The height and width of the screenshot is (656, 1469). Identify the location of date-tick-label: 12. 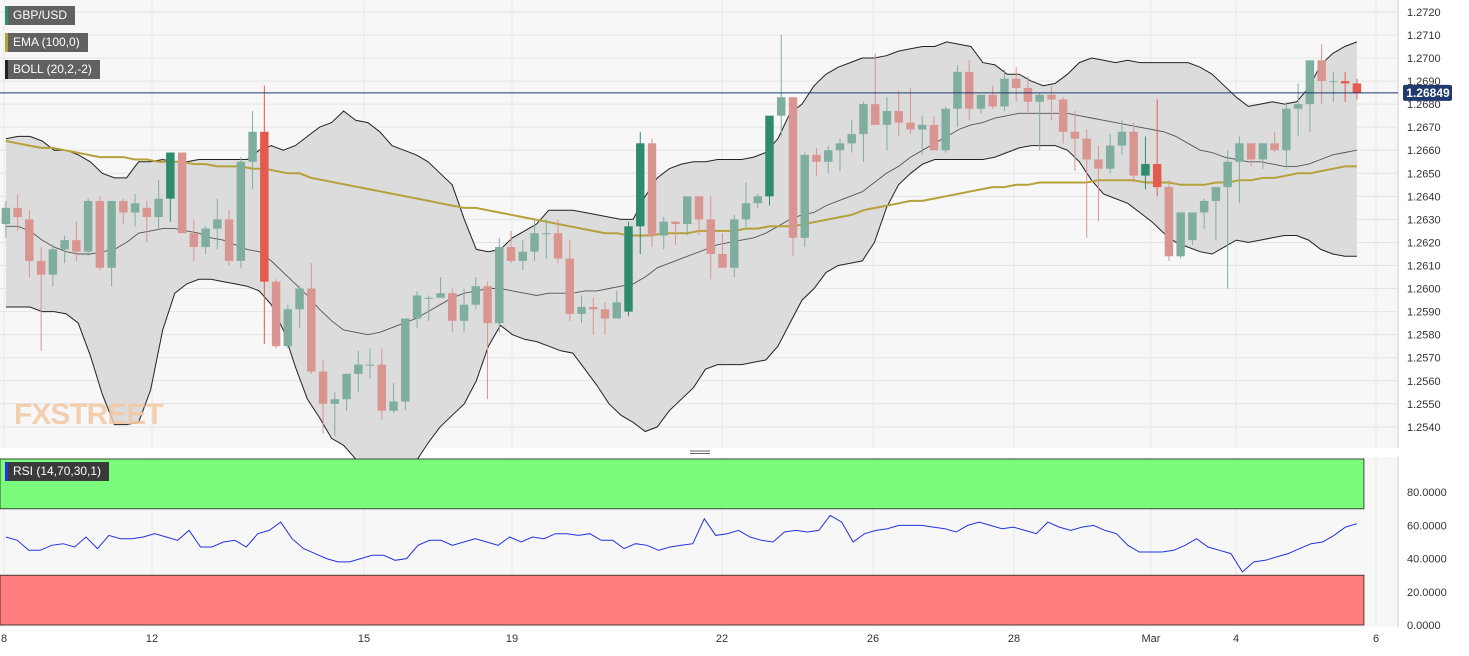
(152, 639).